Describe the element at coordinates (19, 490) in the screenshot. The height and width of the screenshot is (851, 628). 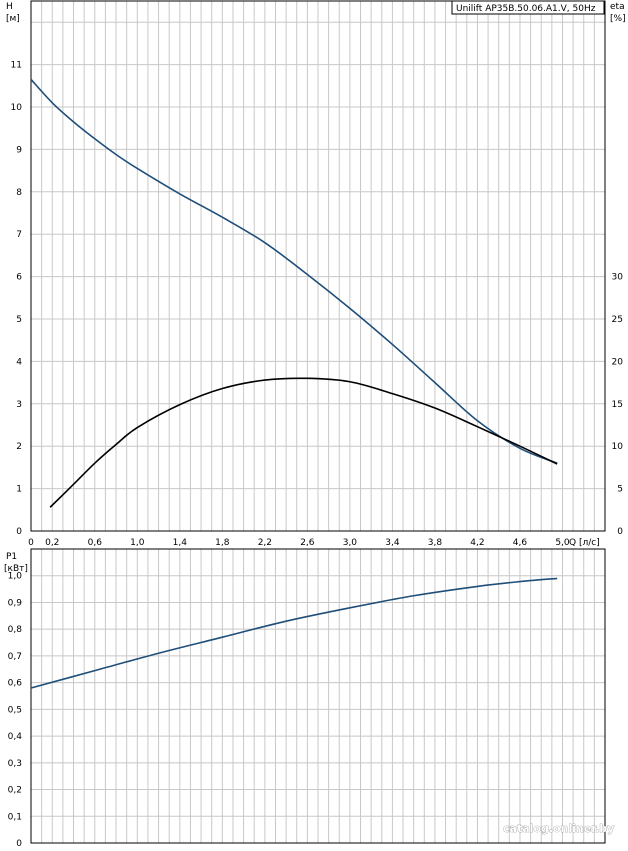
I see `y-tick-label: 1` at that location.